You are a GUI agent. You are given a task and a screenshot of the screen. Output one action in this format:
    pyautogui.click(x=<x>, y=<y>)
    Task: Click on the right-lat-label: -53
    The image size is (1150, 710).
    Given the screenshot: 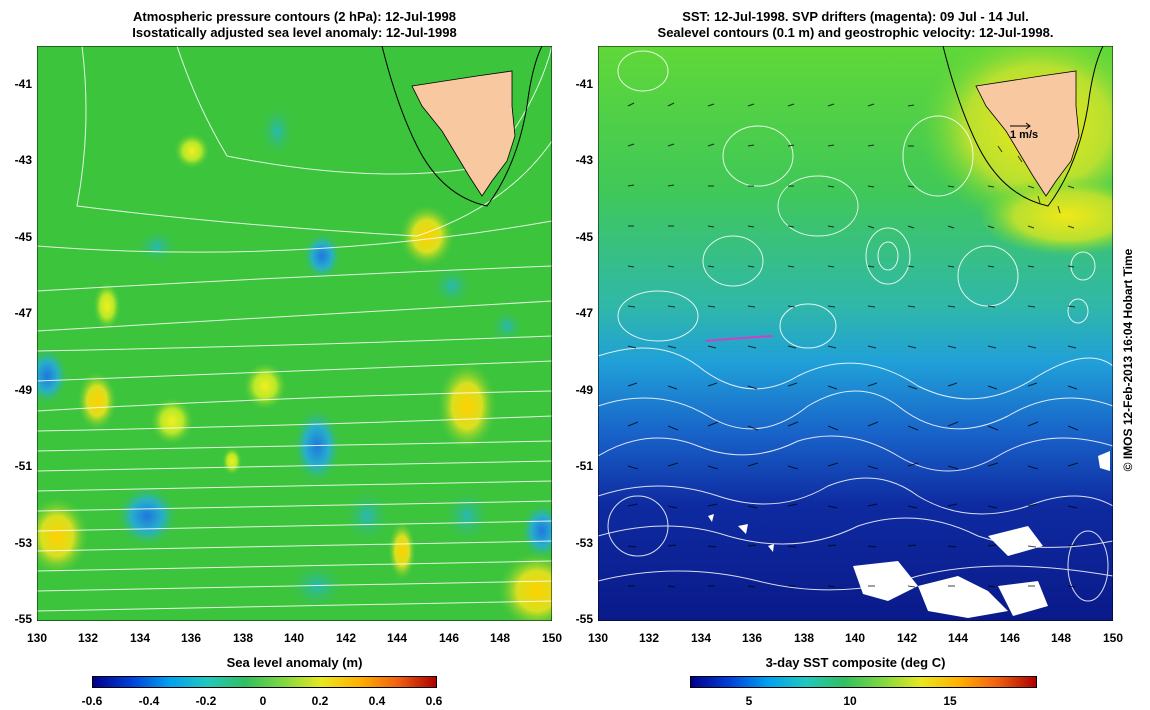 What is the action you would take?
    pyautogui.click(x=584, y=543)
    